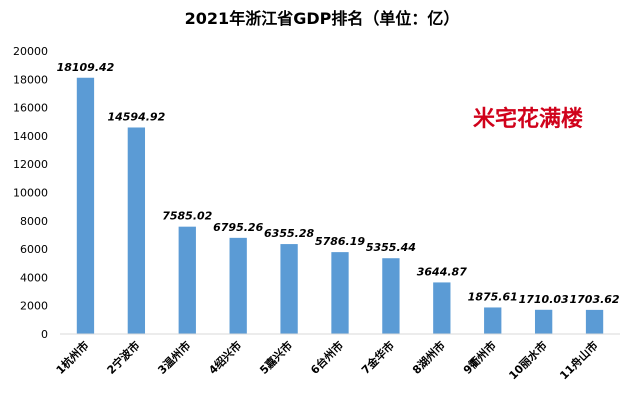 This screenshot has width=641, height=414. What do you see at coordinates (34, 277) in the screenshot?
I see `y-tick-label: 4000` at bounding box center [34, 277].